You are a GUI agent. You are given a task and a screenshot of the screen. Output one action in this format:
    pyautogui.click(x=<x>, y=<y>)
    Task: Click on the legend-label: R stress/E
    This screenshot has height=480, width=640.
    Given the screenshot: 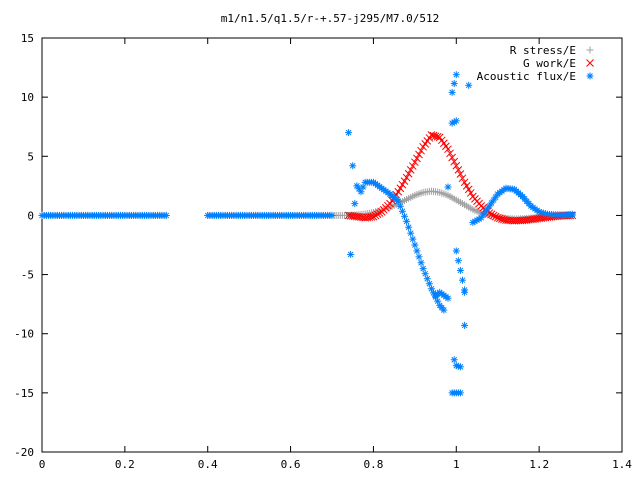 What is the action you would take?
    pyautogui.click(x=543, y=50)
    